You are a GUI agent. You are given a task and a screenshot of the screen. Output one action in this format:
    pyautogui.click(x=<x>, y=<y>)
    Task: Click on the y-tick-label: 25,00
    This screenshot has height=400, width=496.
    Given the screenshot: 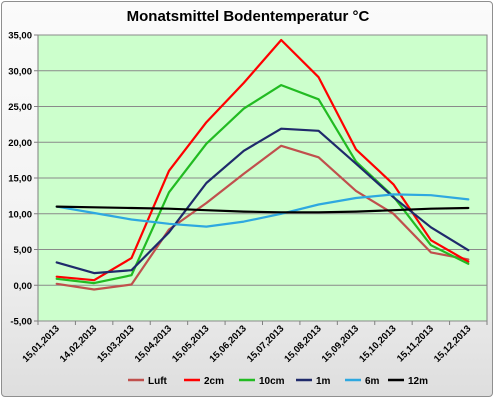 What is the action you would take?
    pyautogui.click(x=20, y=107)
    